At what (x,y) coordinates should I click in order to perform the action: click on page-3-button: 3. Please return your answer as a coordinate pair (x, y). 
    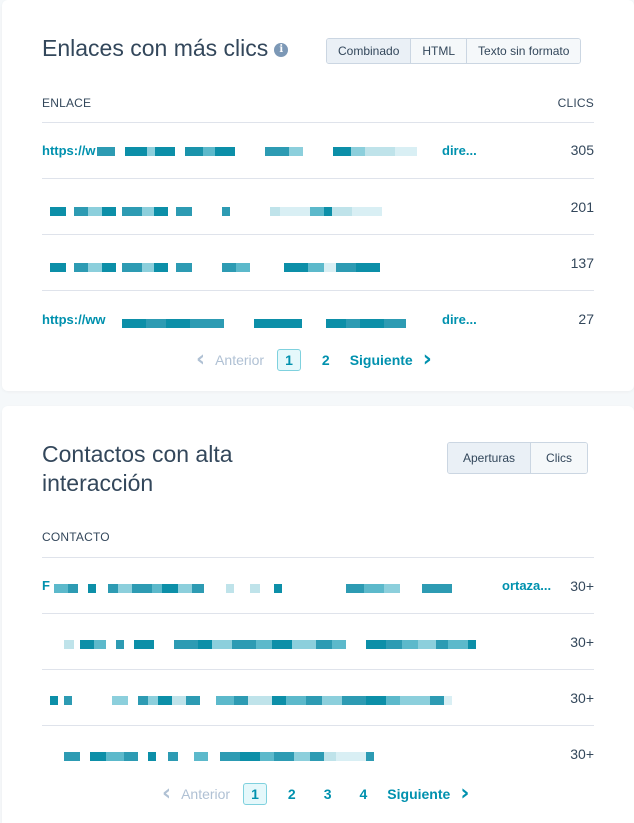
    Looking at the image, I should click on (327, 793).